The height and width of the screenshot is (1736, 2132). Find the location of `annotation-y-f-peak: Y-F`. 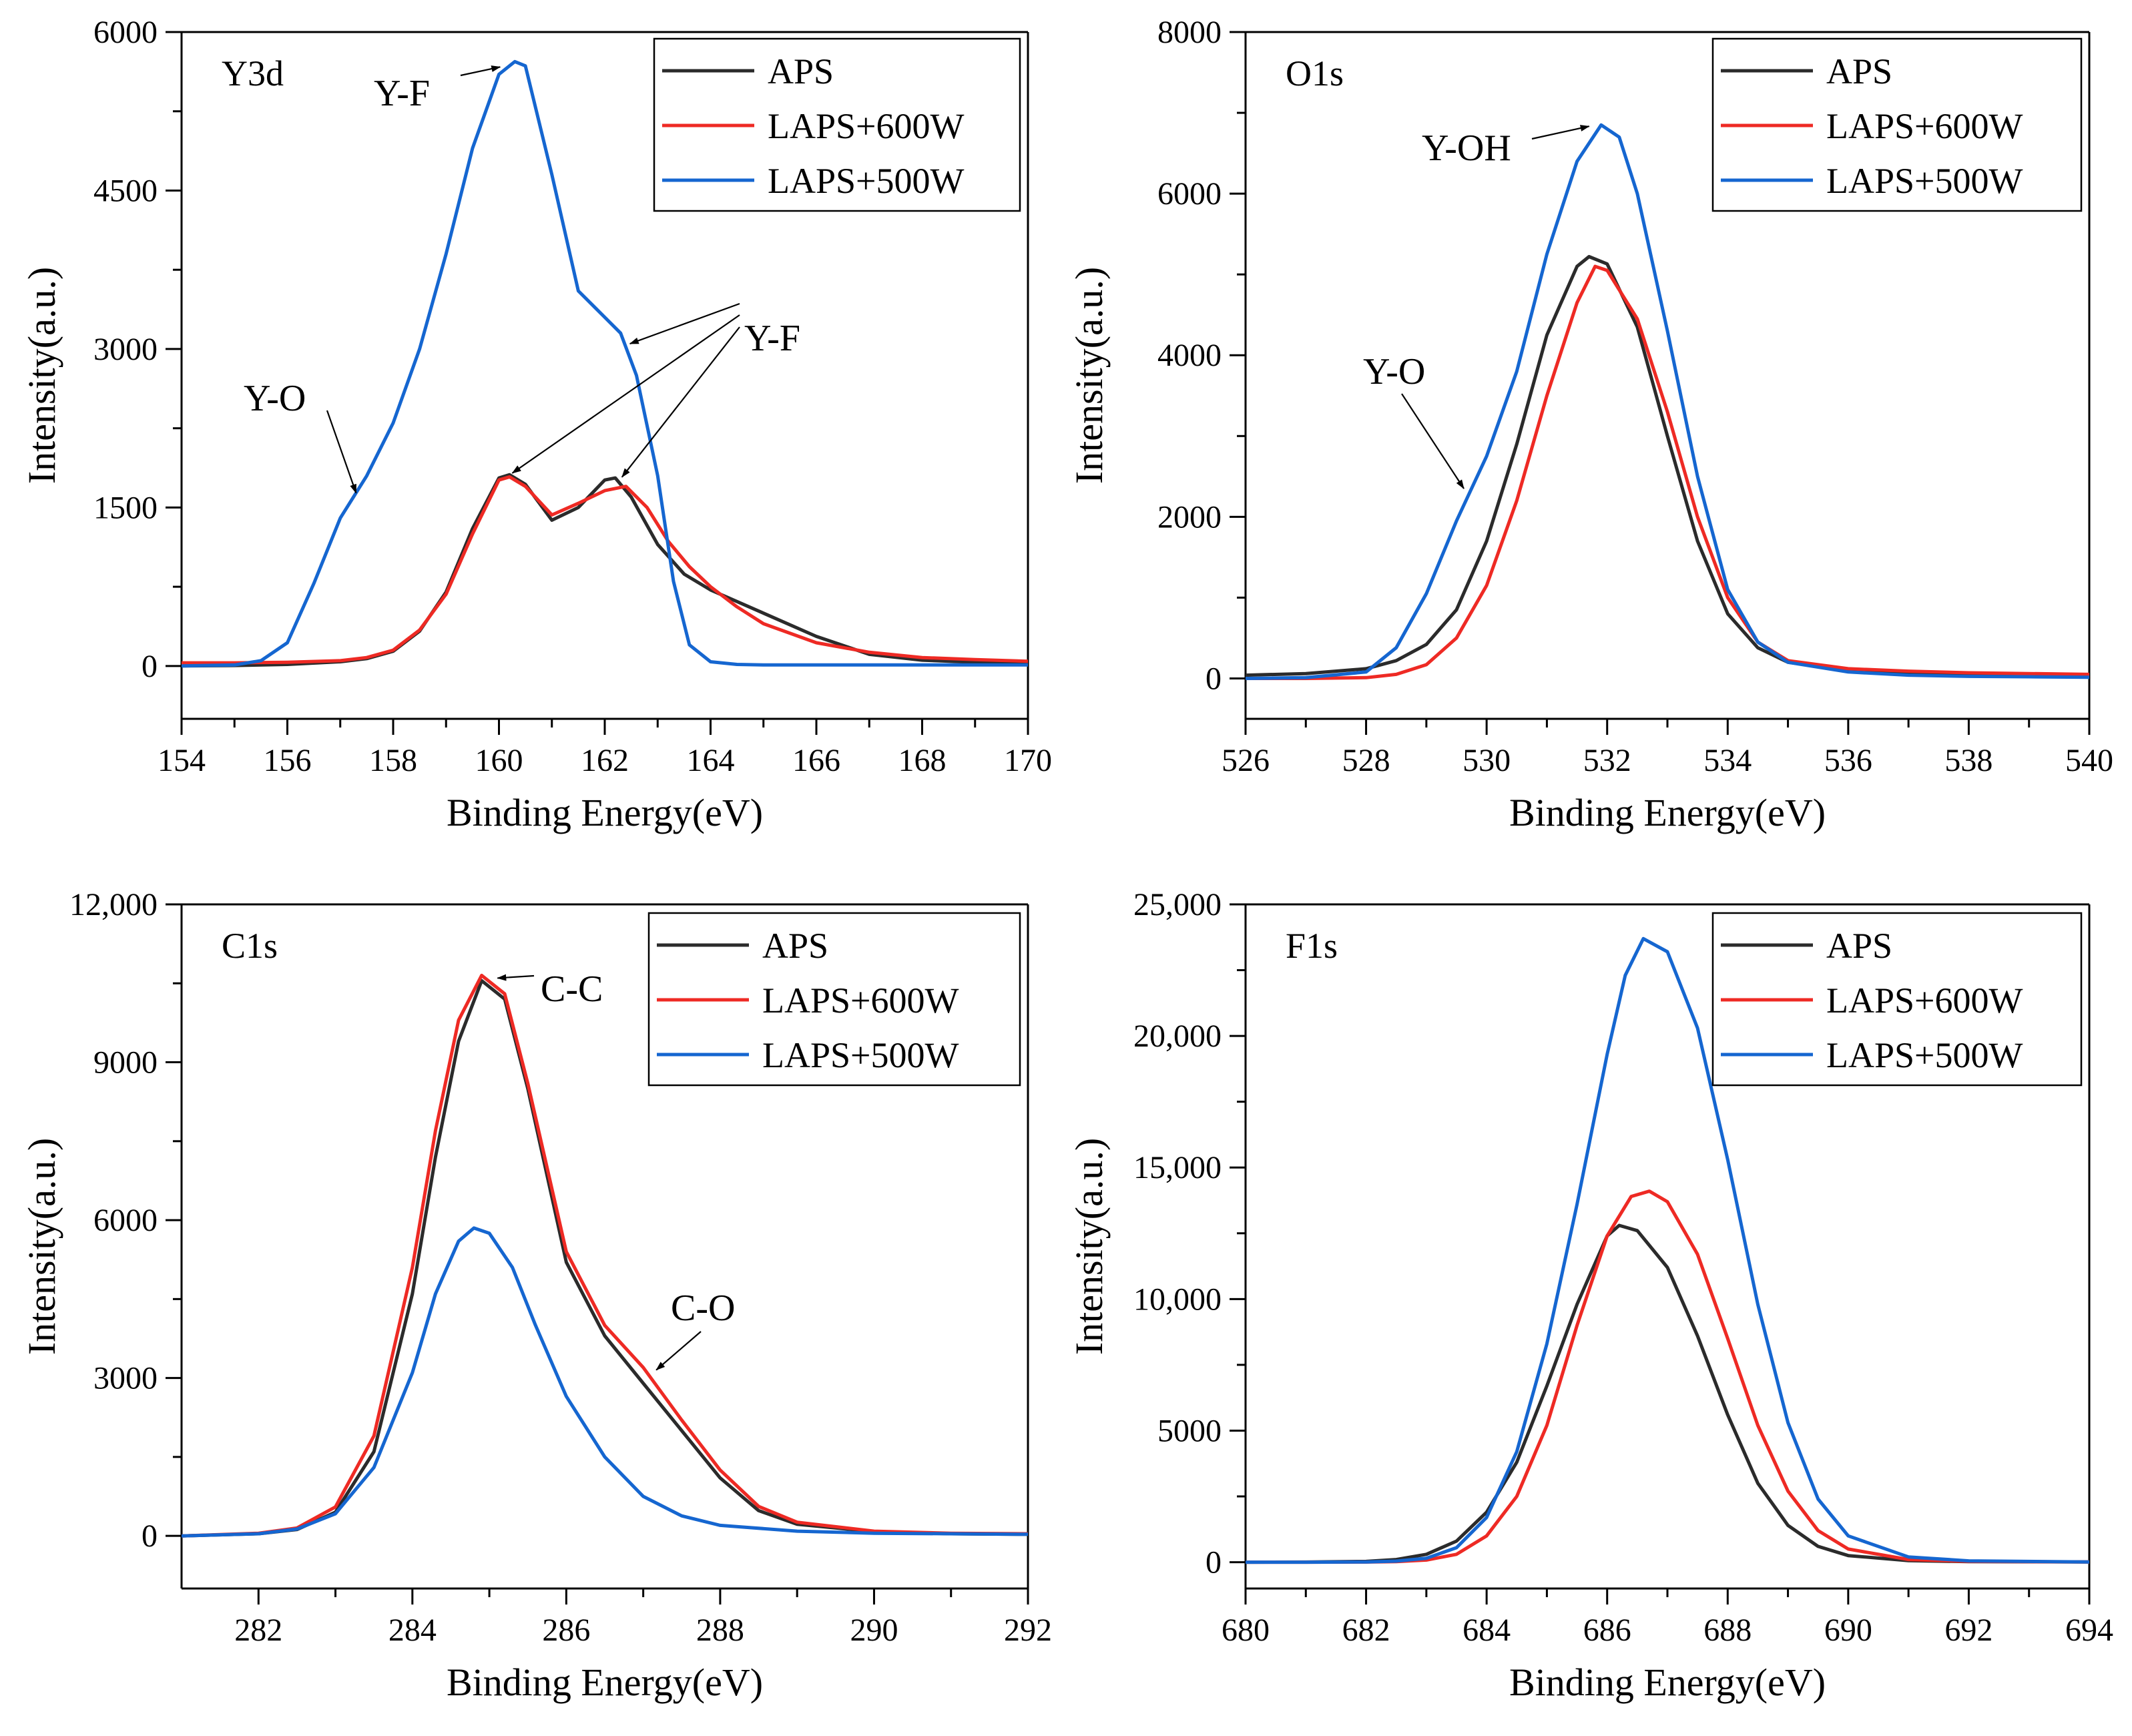

annotation-y-f-peak: Y-F is located at coordinates (402, 94).